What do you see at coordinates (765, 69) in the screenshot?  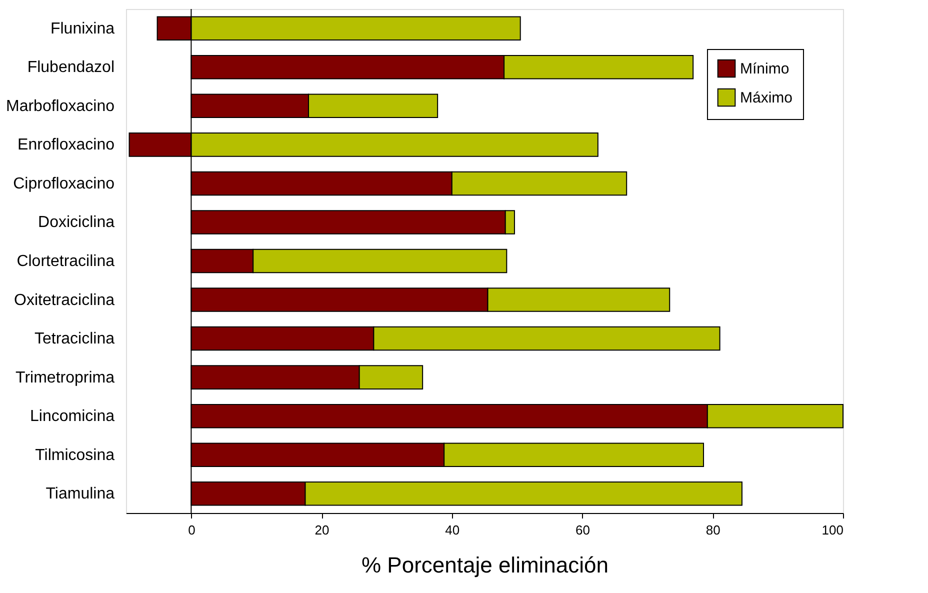 I see `legend-label: Mínimo` at bounding box center [765, 69].